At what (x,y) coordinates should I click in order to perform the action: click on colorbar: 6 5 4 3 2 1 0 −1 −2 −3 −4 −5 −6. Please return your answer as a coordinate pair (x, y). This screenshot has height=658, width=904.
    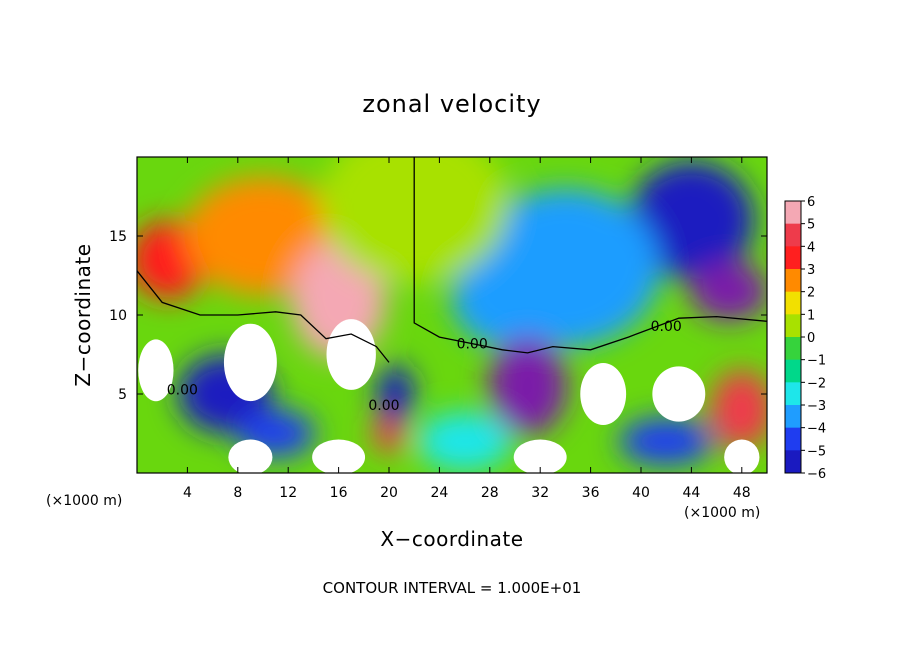
    Looking at the image, I should click on (805, 338).